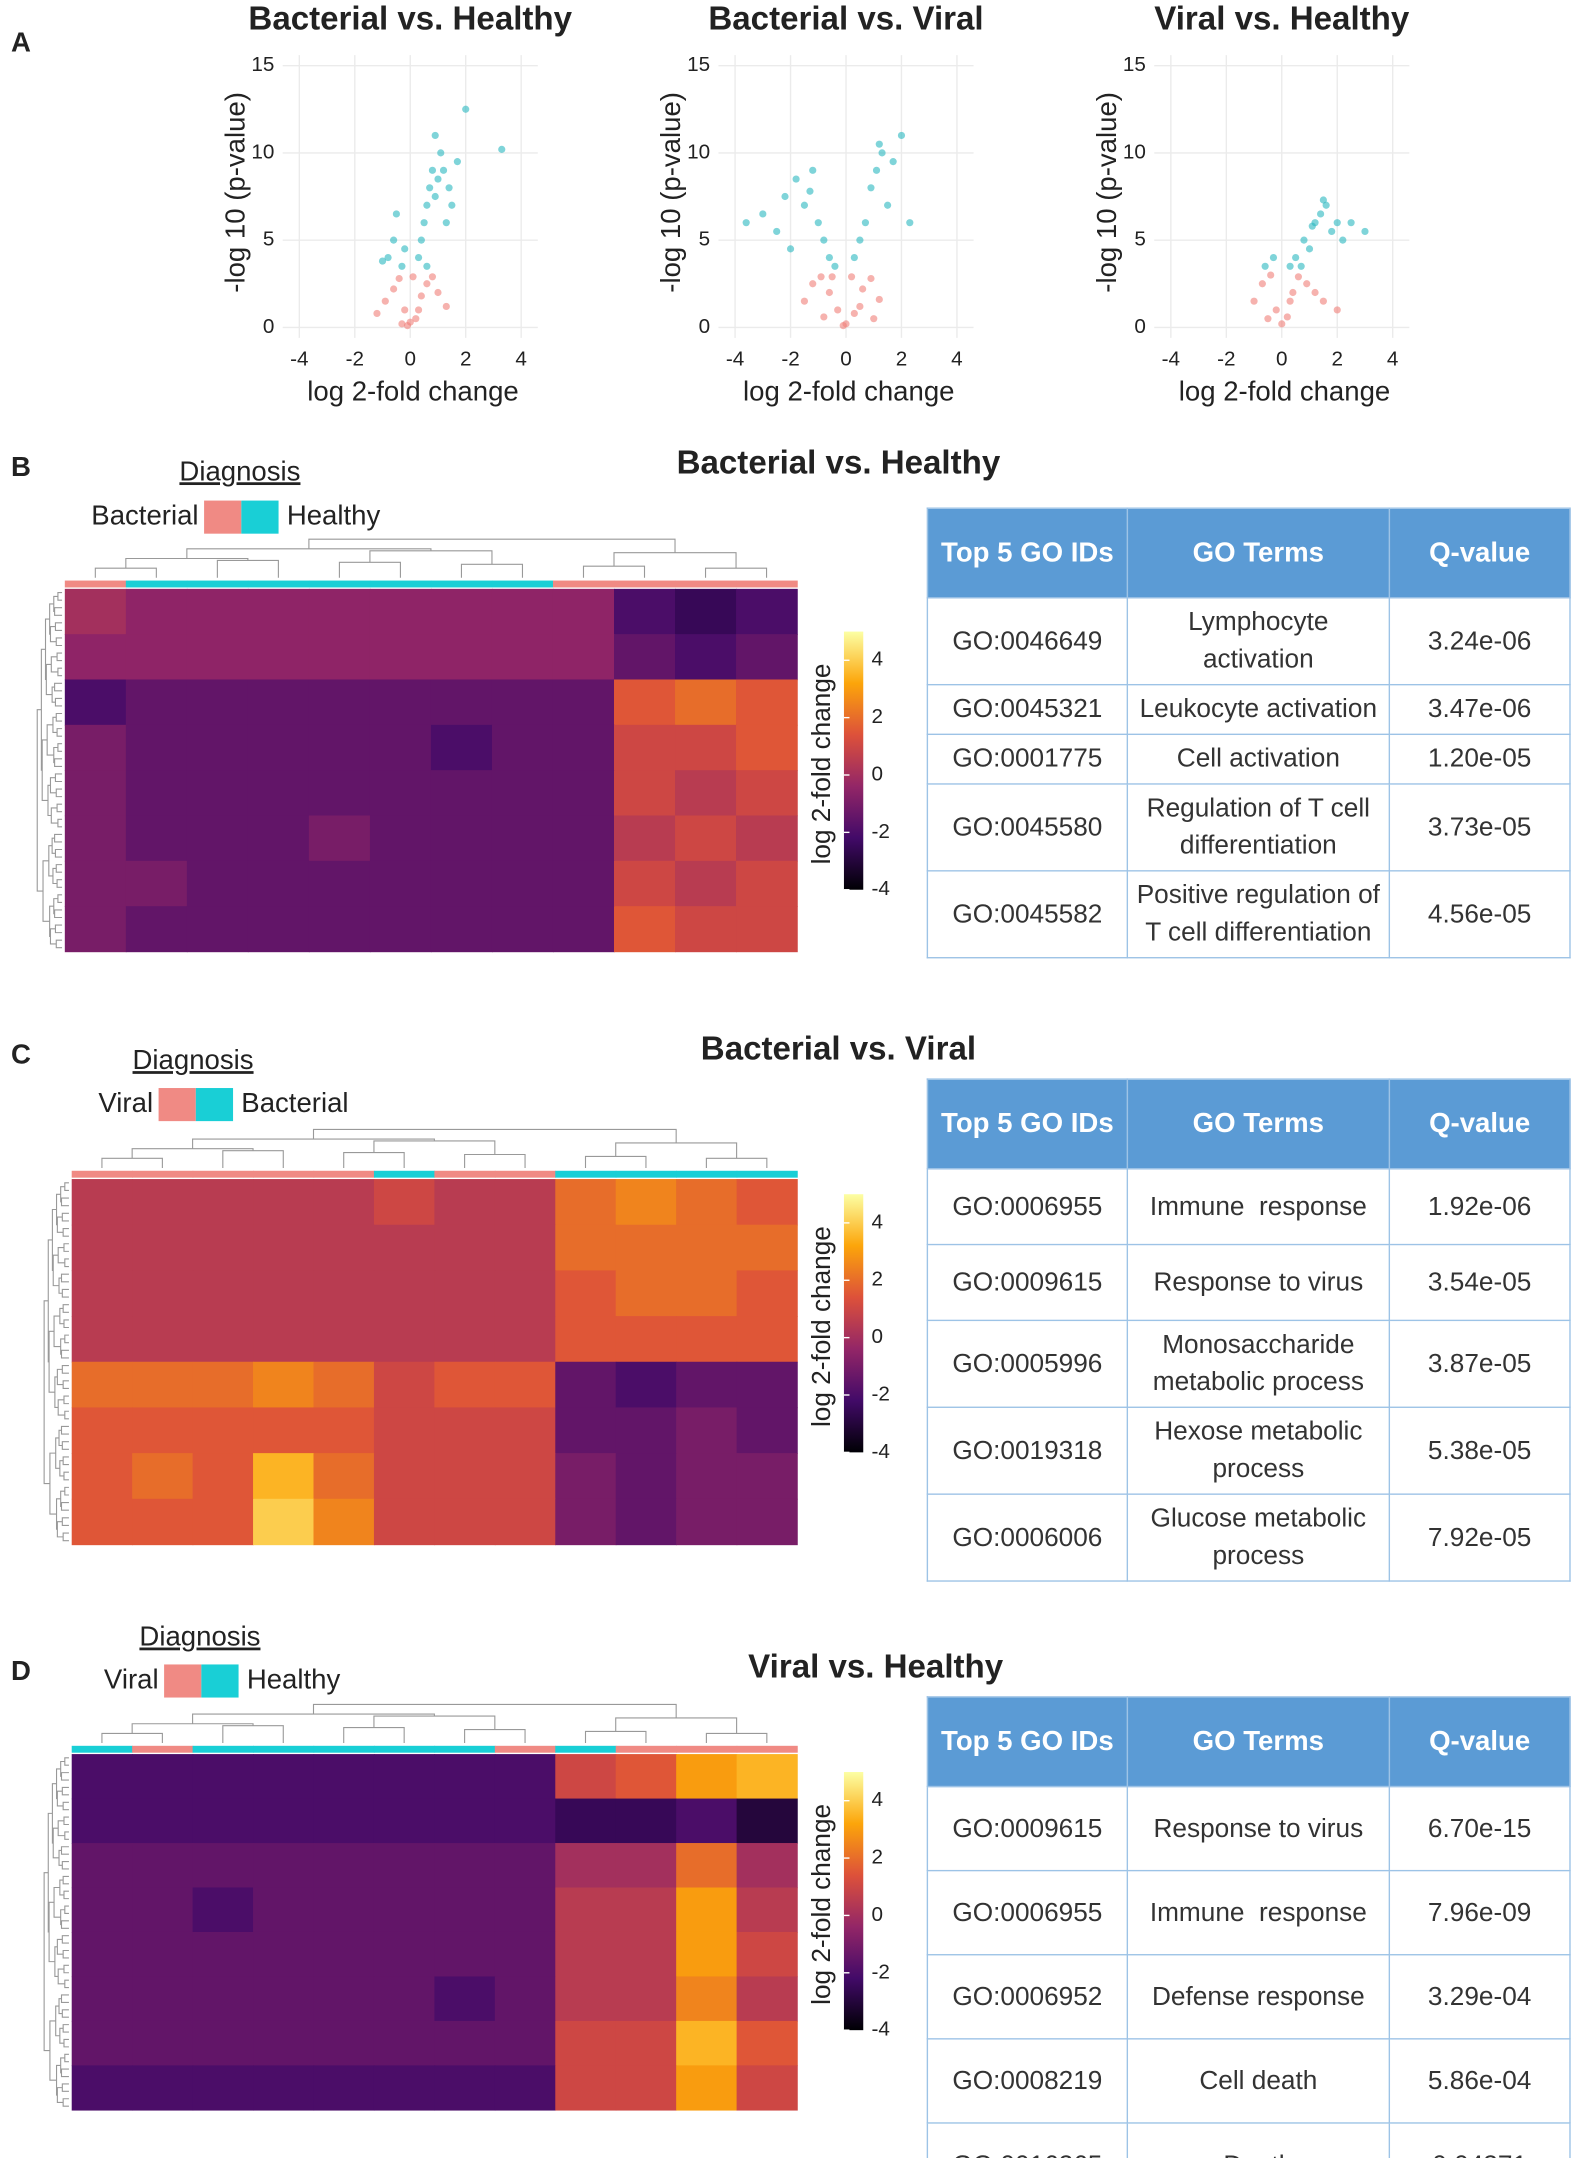  What do you see at coordinates (1248, 1997) in the screenshot?
I see `go-table-row: GO:0006952 Defense response 3.29e-04` at bounding box center [1248, 1997].